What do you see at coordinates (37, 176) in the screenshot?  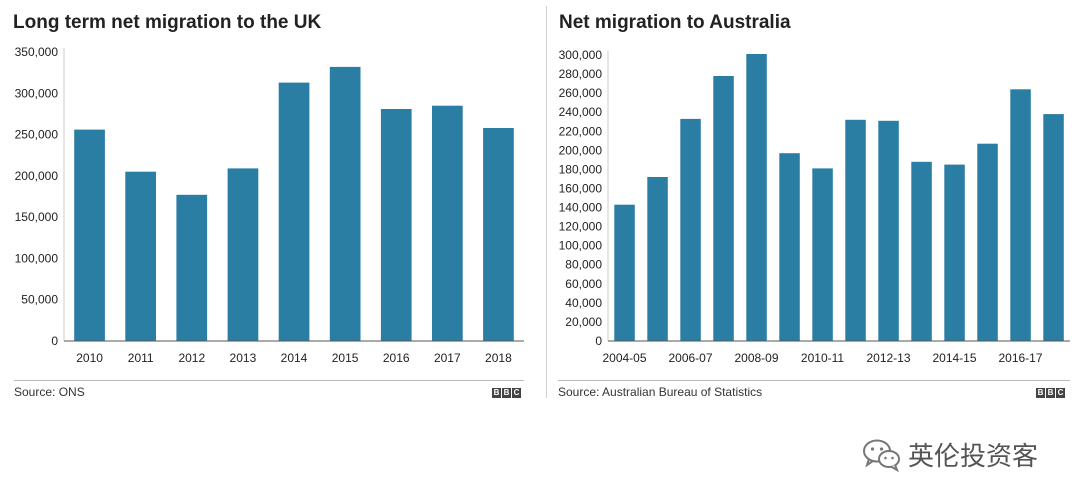 I see `uk-y-tick-label: 200,000` at bounding box center [37, 176].